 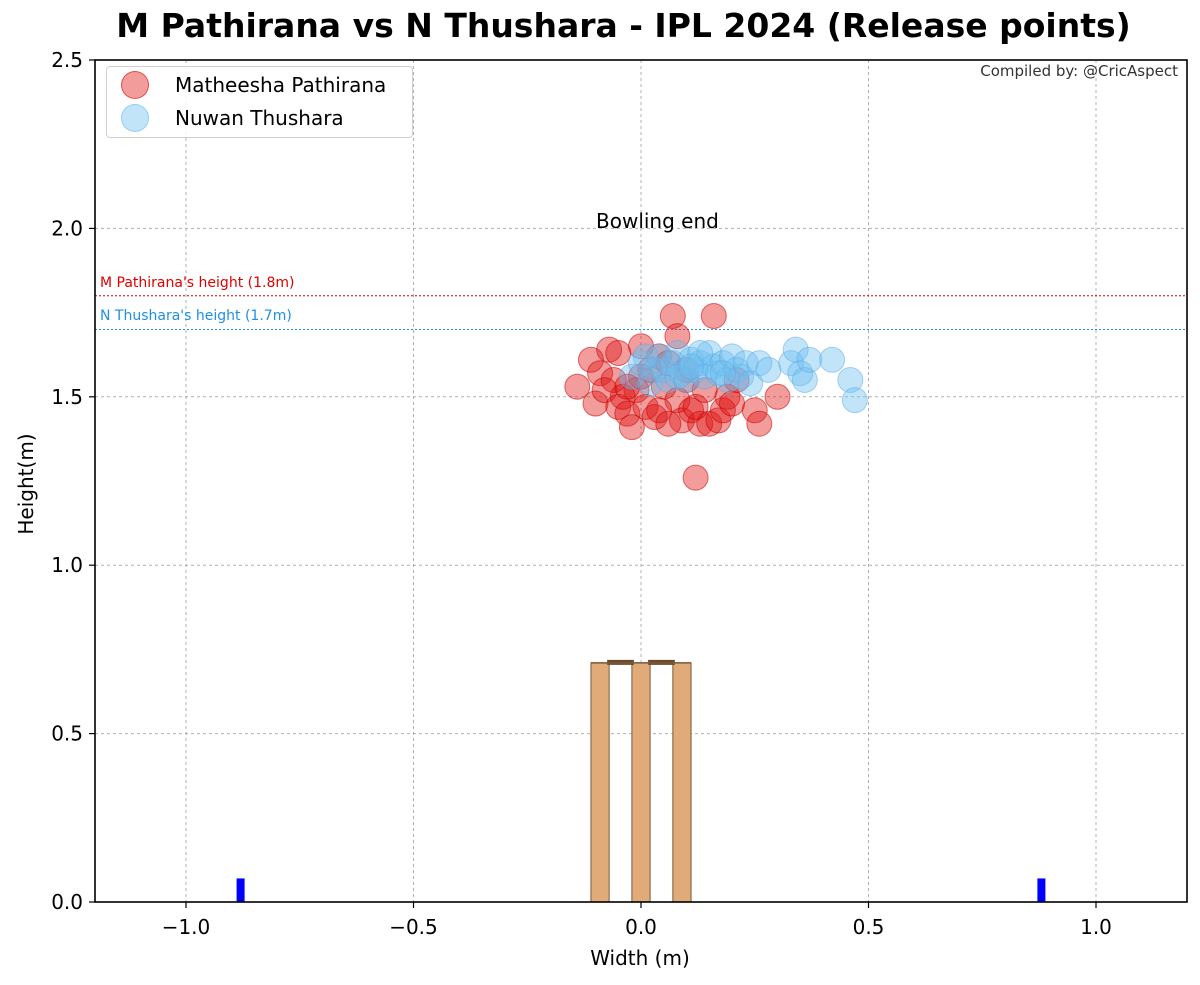 What do you see at coordinates (186, 927) in the screenshot?
I see `x-tick-label-0: −1.0` at bounding box center [186, 927].